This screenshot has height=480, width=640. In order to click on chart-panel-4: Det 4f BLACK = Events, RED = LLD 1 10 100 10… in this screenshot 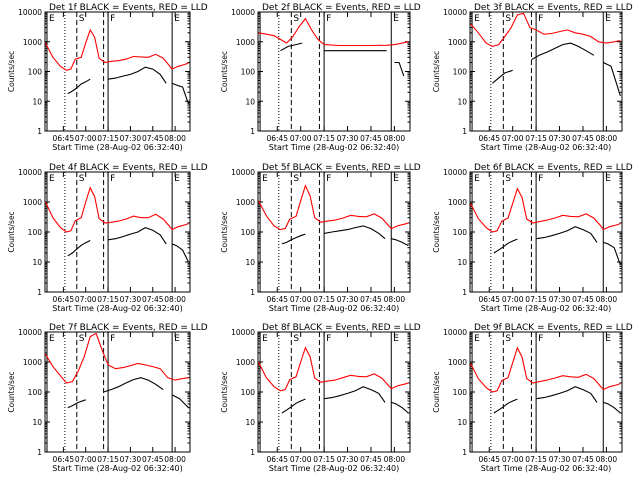, I will do `click(107, 238)`.